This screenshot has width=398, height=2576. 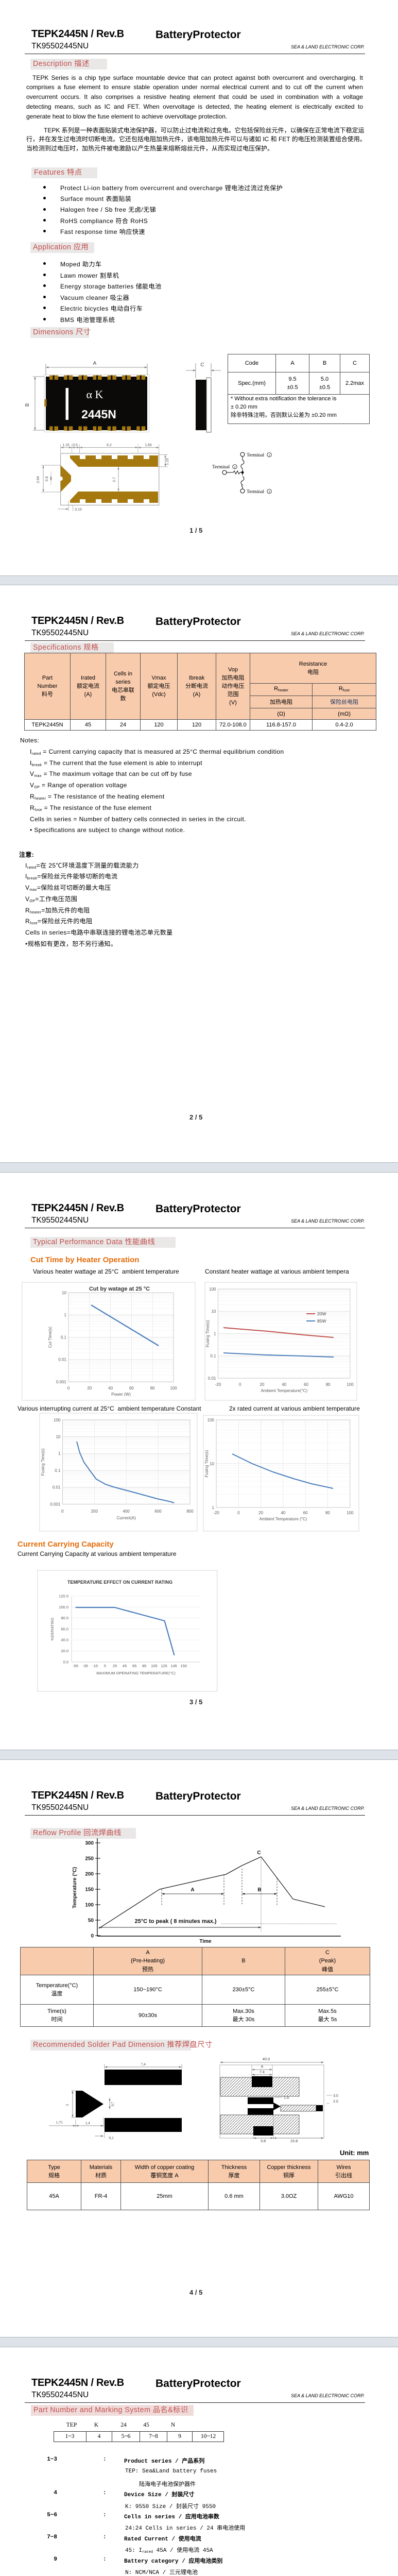 What do you see at coordinates (205, 1941) in the screenshot?
I see `svg-text: Time` at bounding box center [205, 1941].